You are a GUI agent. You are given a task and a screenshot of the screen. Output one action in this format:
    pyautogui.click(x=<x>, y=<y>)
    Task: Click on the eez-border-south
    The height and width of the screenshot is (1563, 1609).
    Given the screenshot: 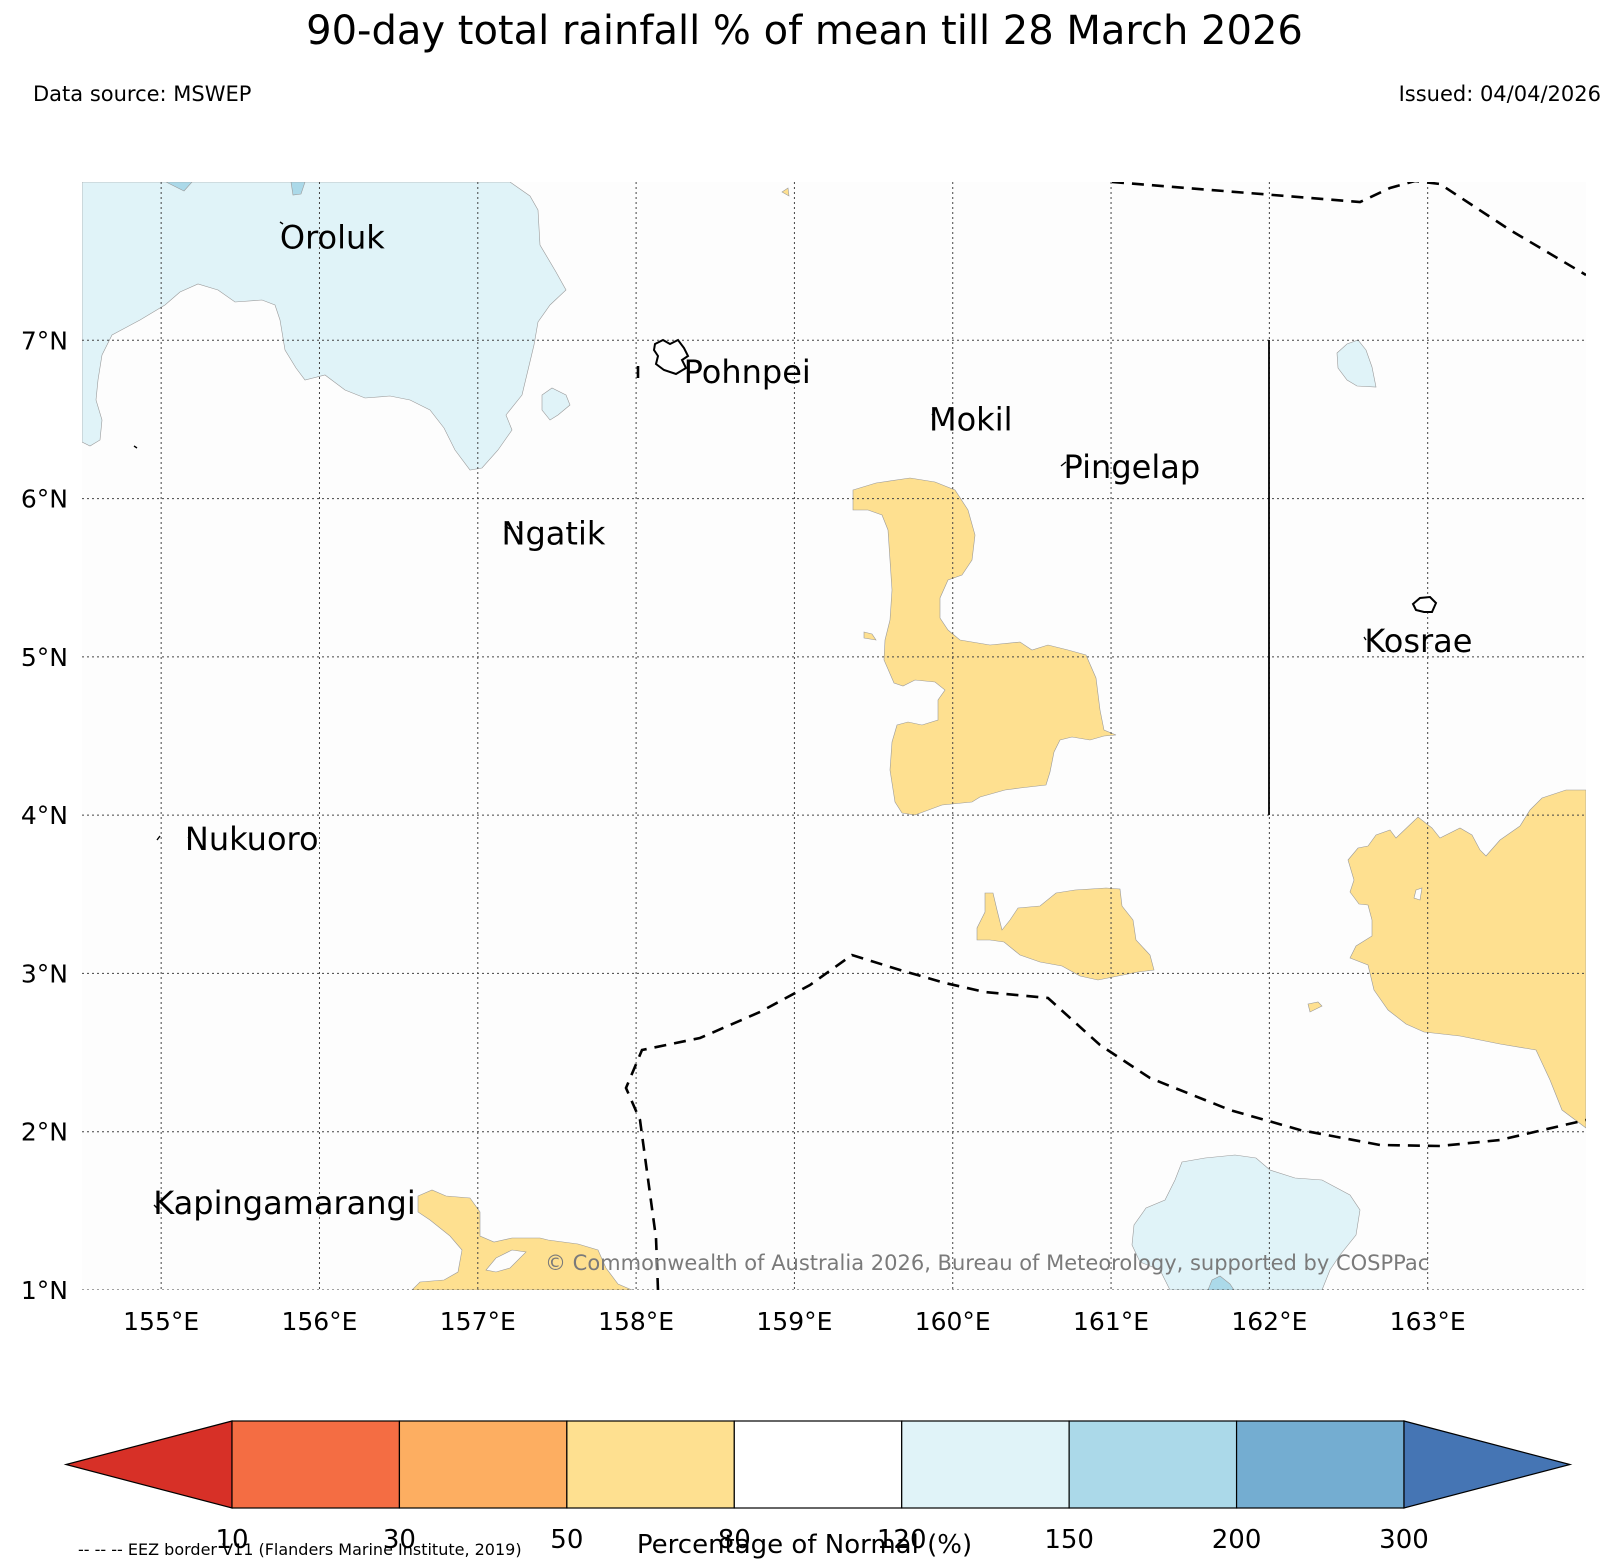 What is the action you would take?
    pyautogui.click(x=1105, y=1121)
    